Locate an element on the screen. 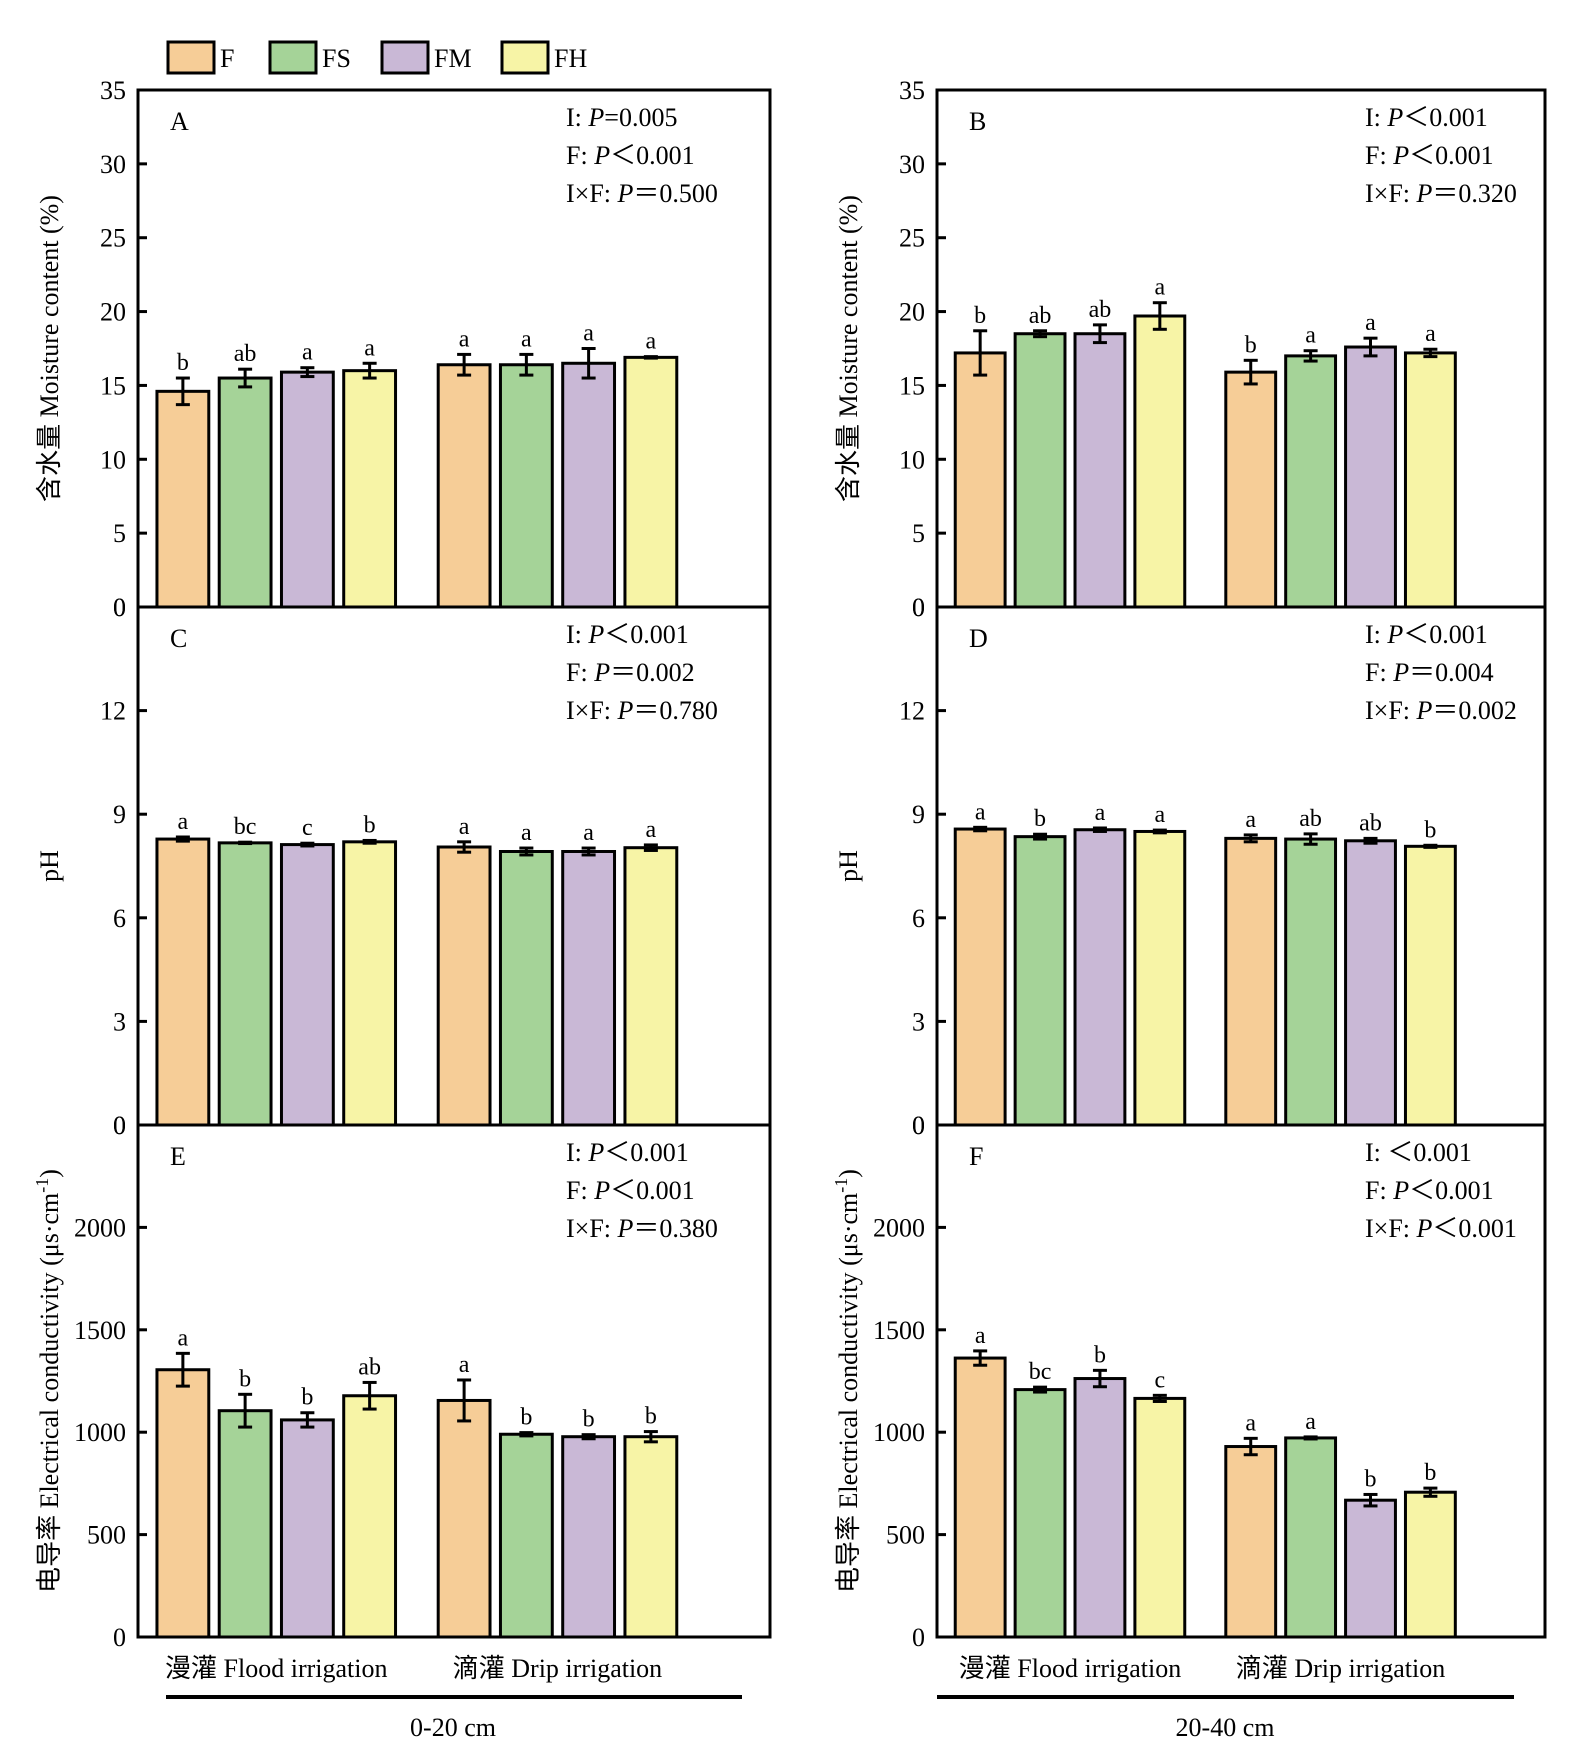 This screenshot has height=1762, width=1583. legend-label-f: F is located at coordinates (227, 58).